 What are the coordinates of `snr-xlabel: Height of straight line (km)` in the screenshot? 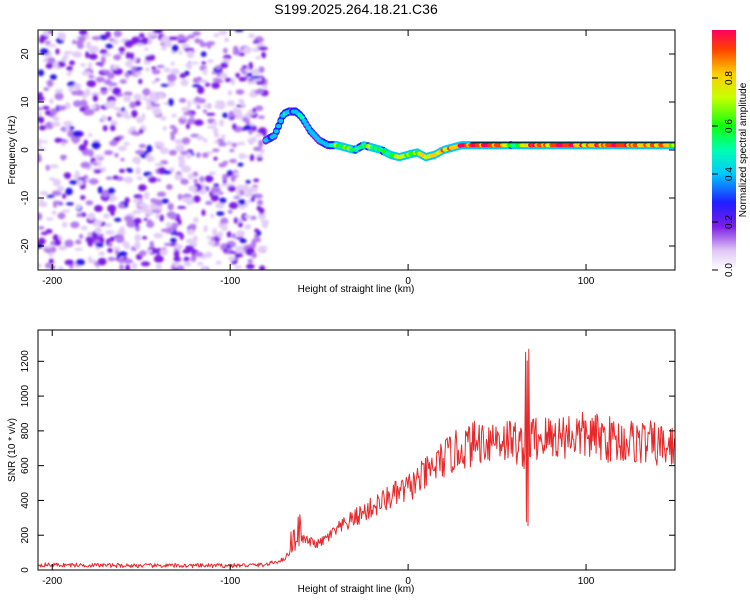 It's located at (356, 589).